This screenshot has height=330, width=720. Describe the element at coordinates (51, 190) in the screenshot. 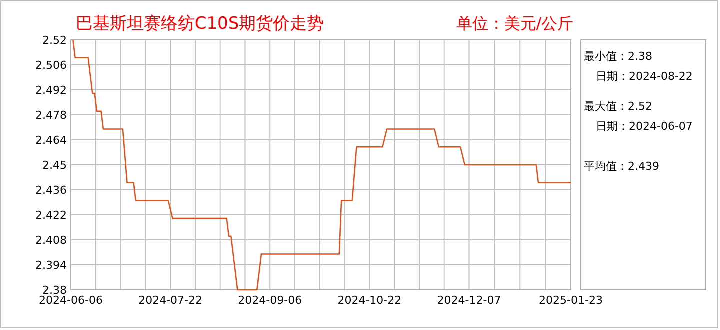

I see `y-tick-label: 2.436` at that location.